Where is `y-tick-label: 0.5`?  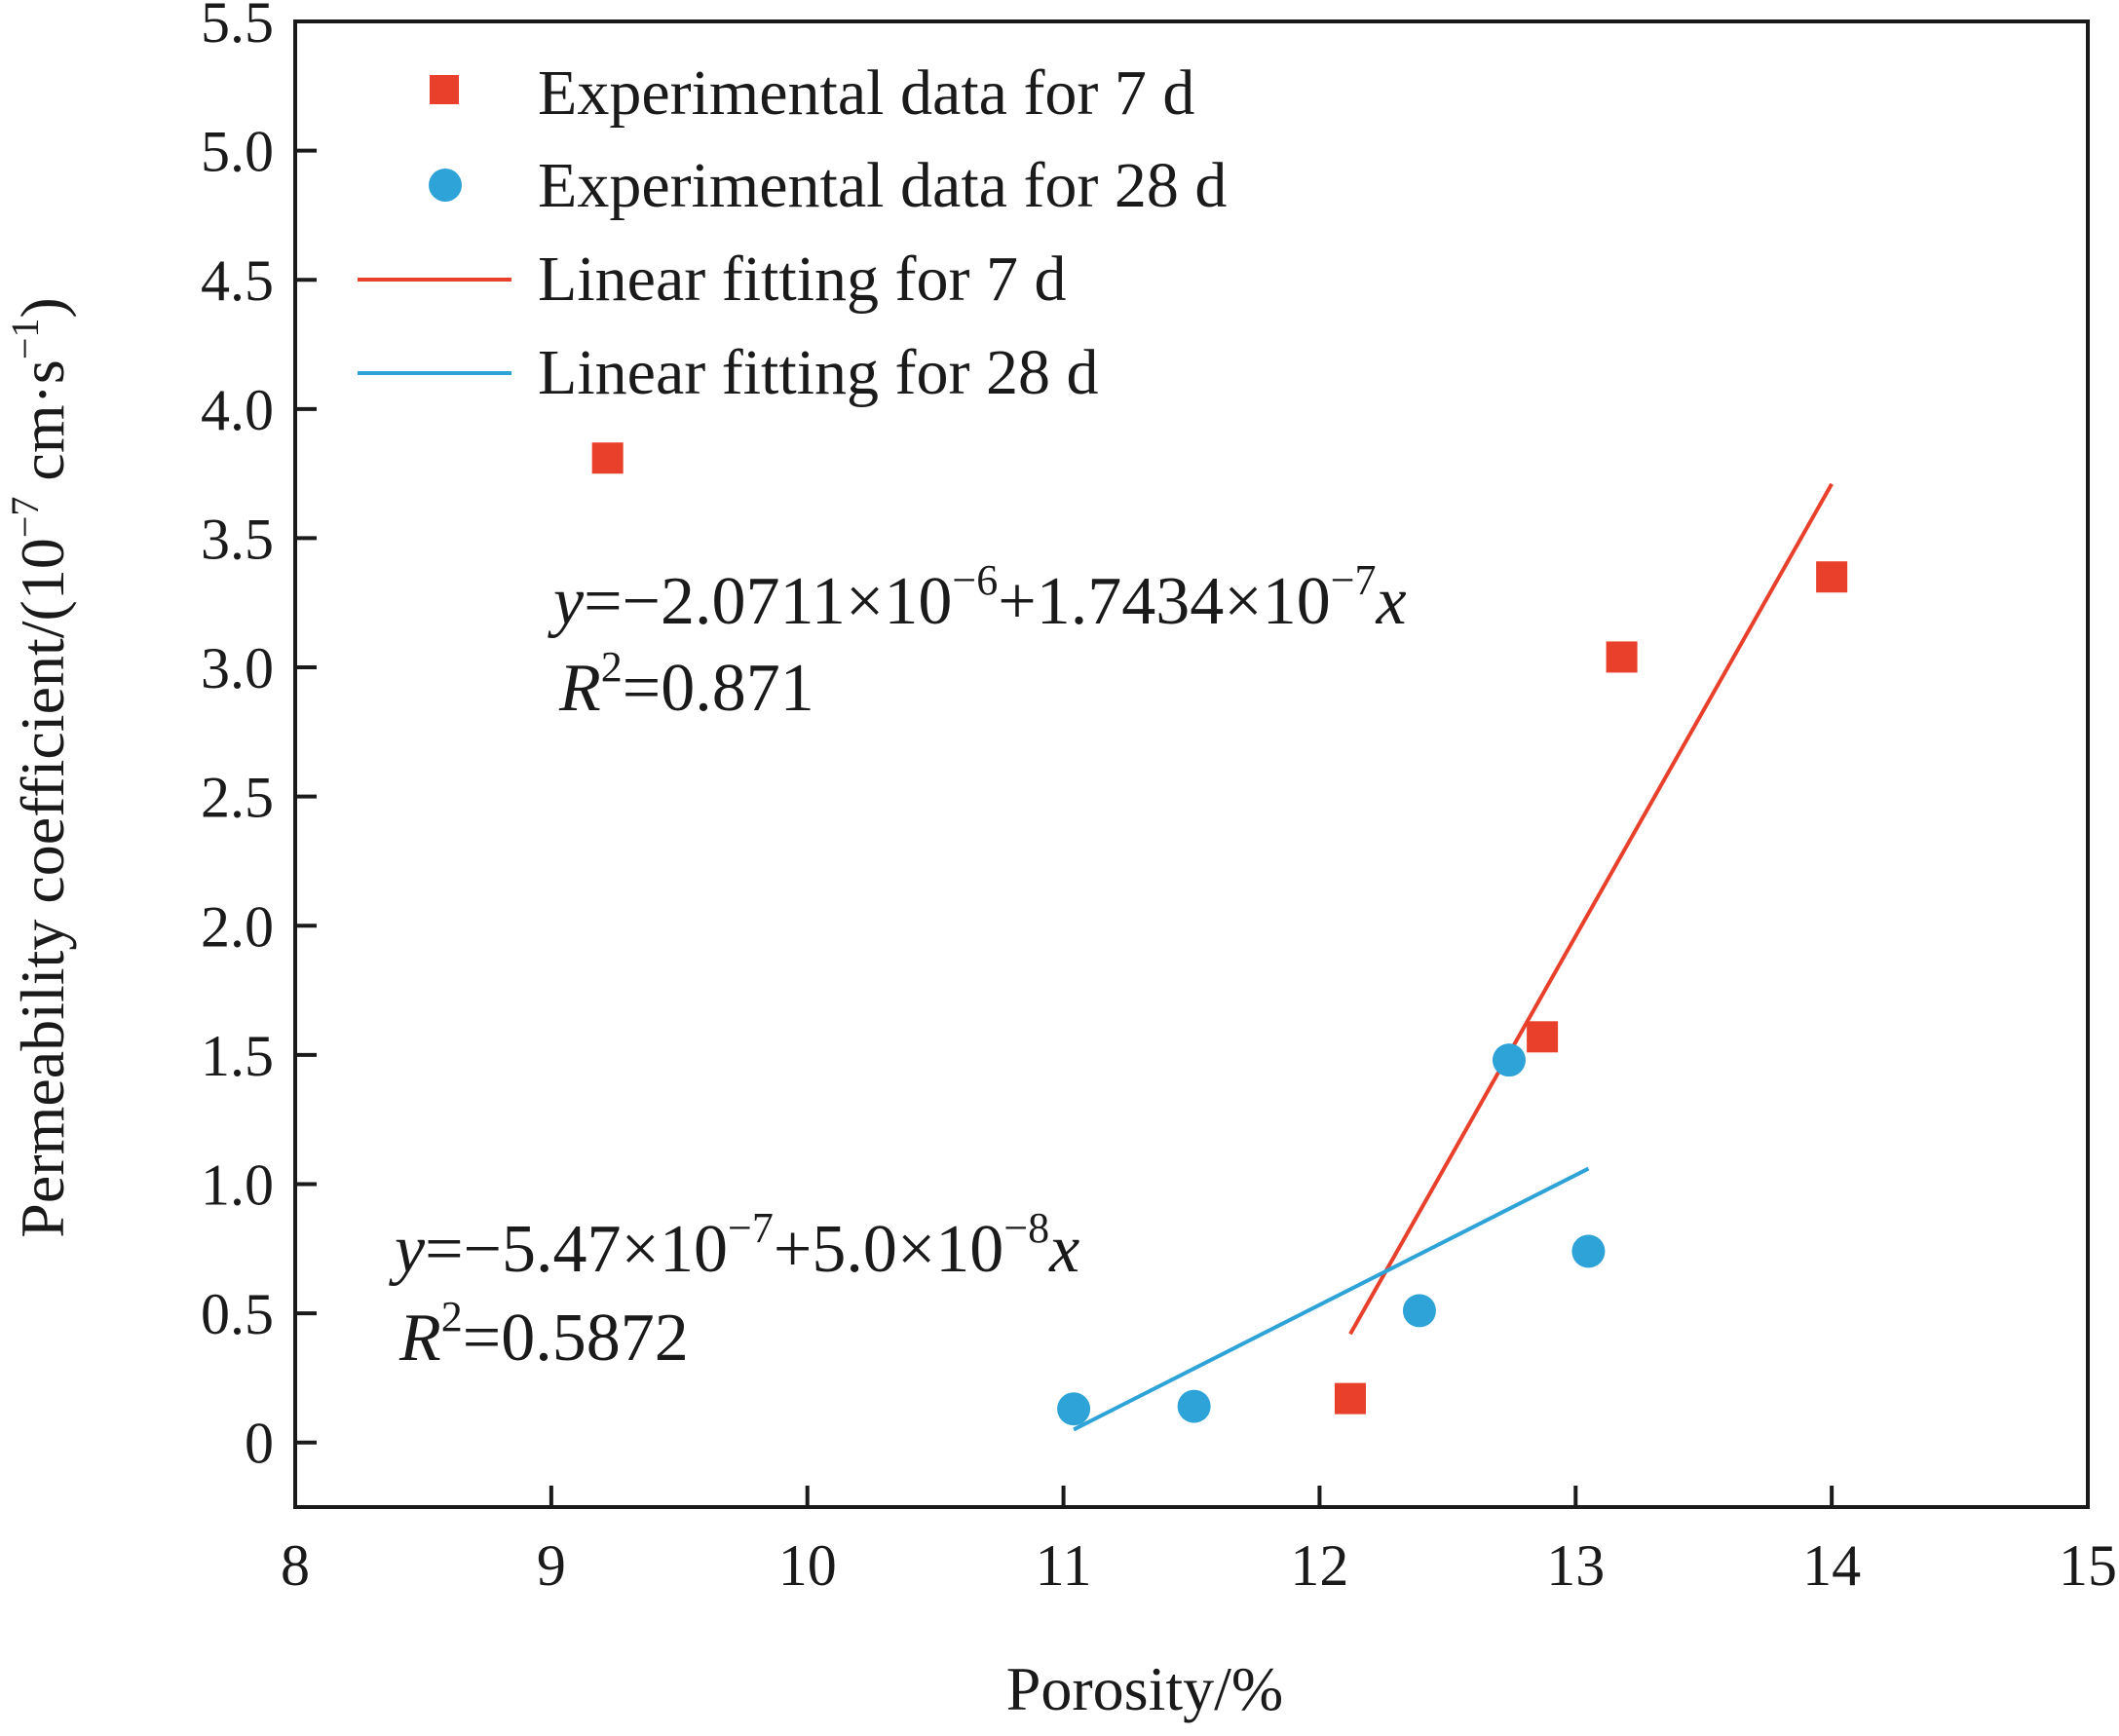 y-tick-label: 0.5 is located at coordinates (238, 1314).